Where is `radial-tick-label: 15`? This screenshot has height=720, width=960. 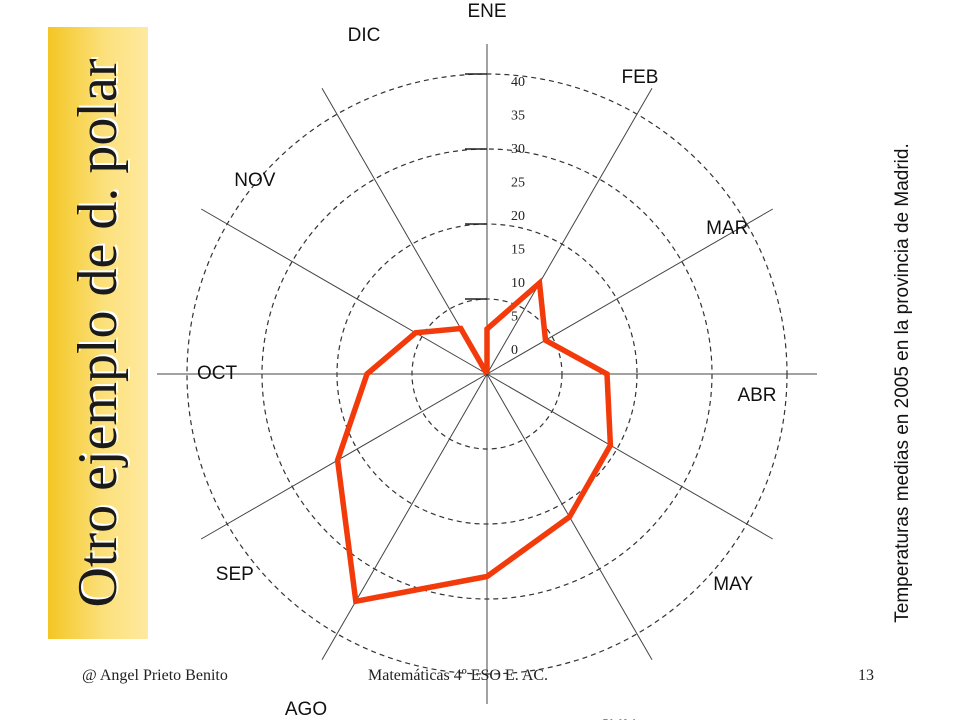
radial-tick-label: 15 is located at coordinates (518, 250).